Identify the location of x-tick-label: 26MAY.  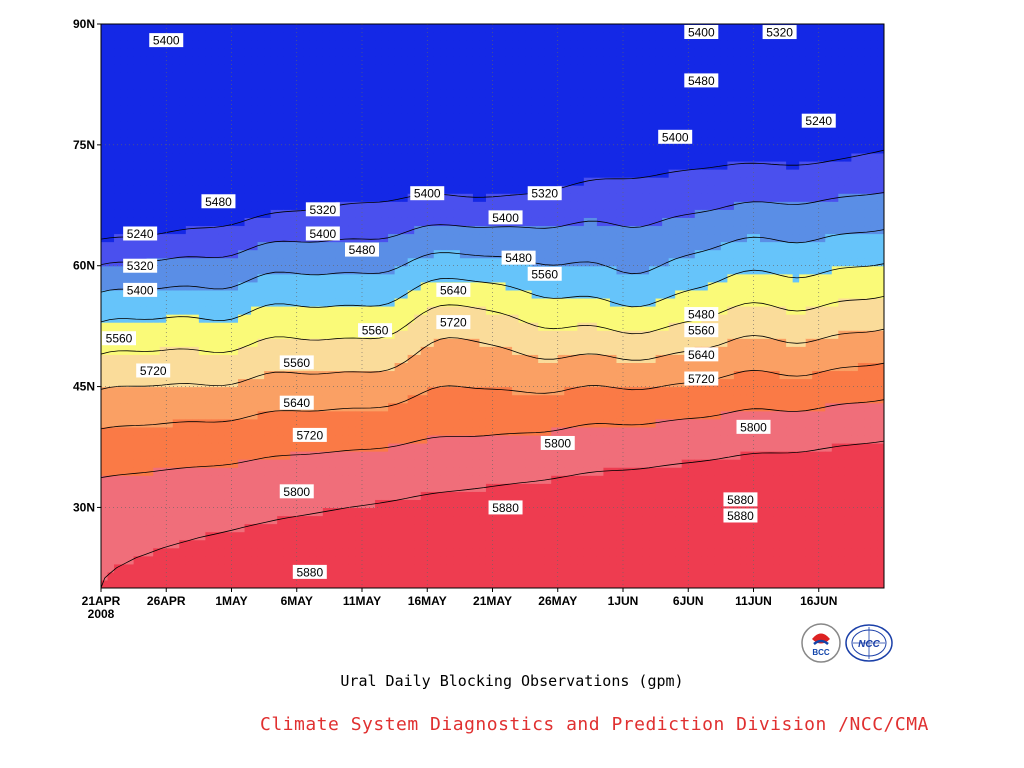
(557, 601).